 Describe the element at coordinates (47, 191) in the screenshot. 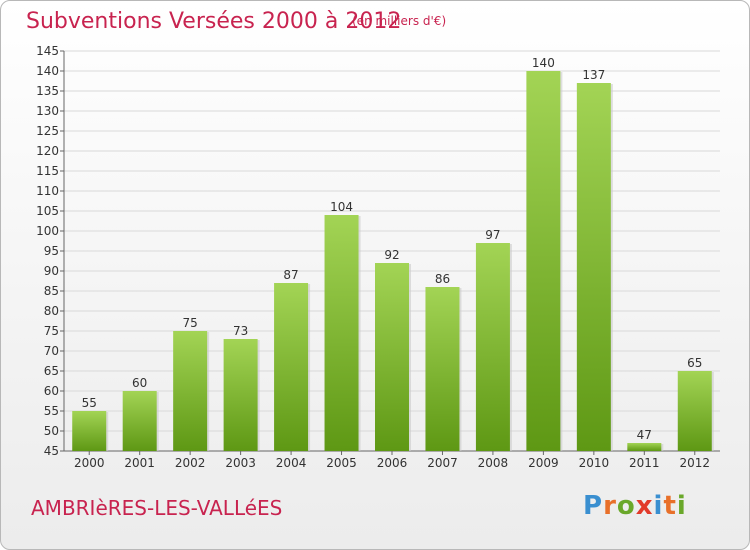

I see `y-tick-label: 110` at that location.